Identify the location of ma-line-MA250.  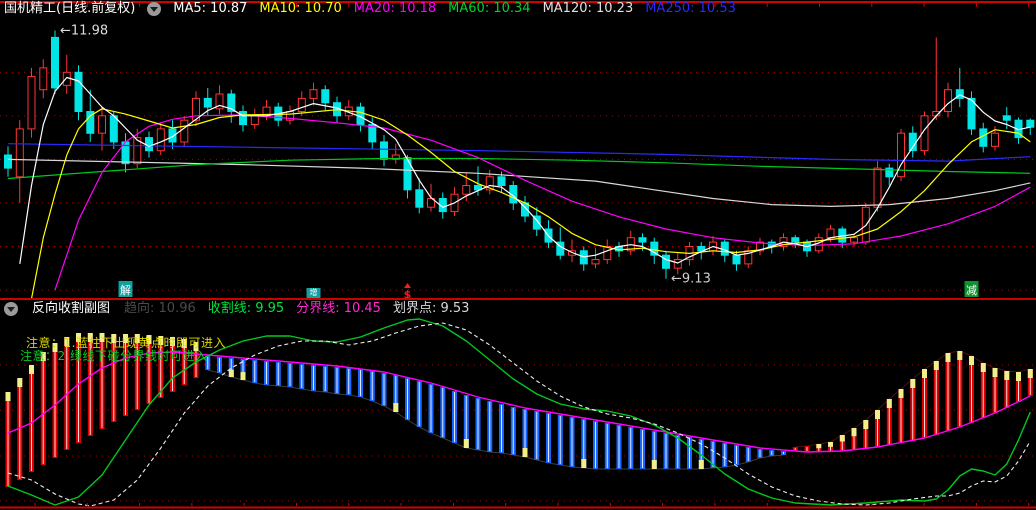
(519, 152).